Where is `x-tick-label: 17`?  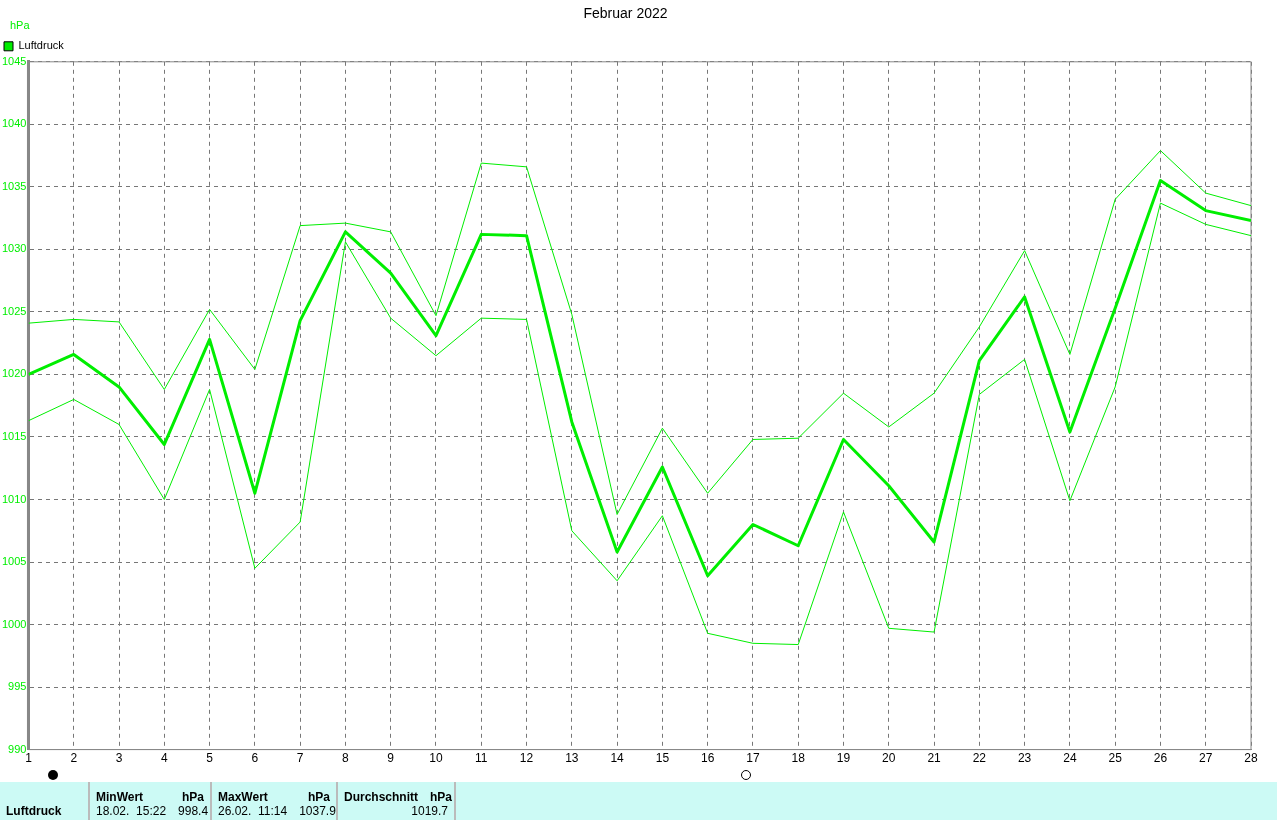
x-tick-label: 17 is located at coordinates (753, 758).